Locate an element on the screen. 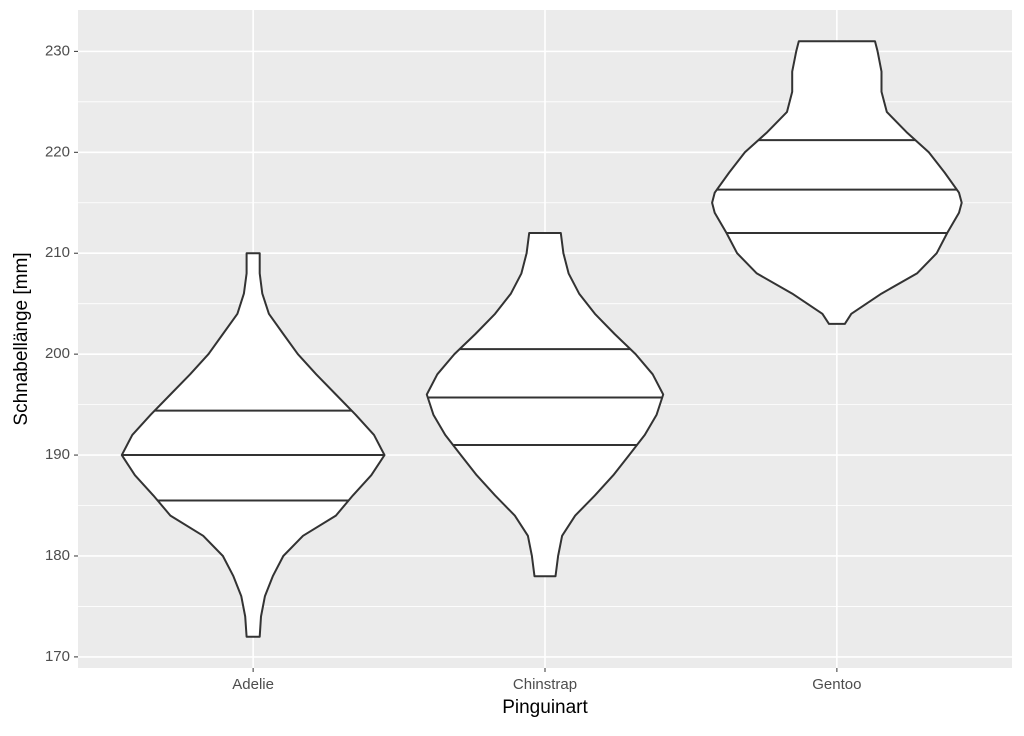 The height and width of the screenshot is (736, 1024). x-tick-label: Gentoo is located at coordinates (836, 684).